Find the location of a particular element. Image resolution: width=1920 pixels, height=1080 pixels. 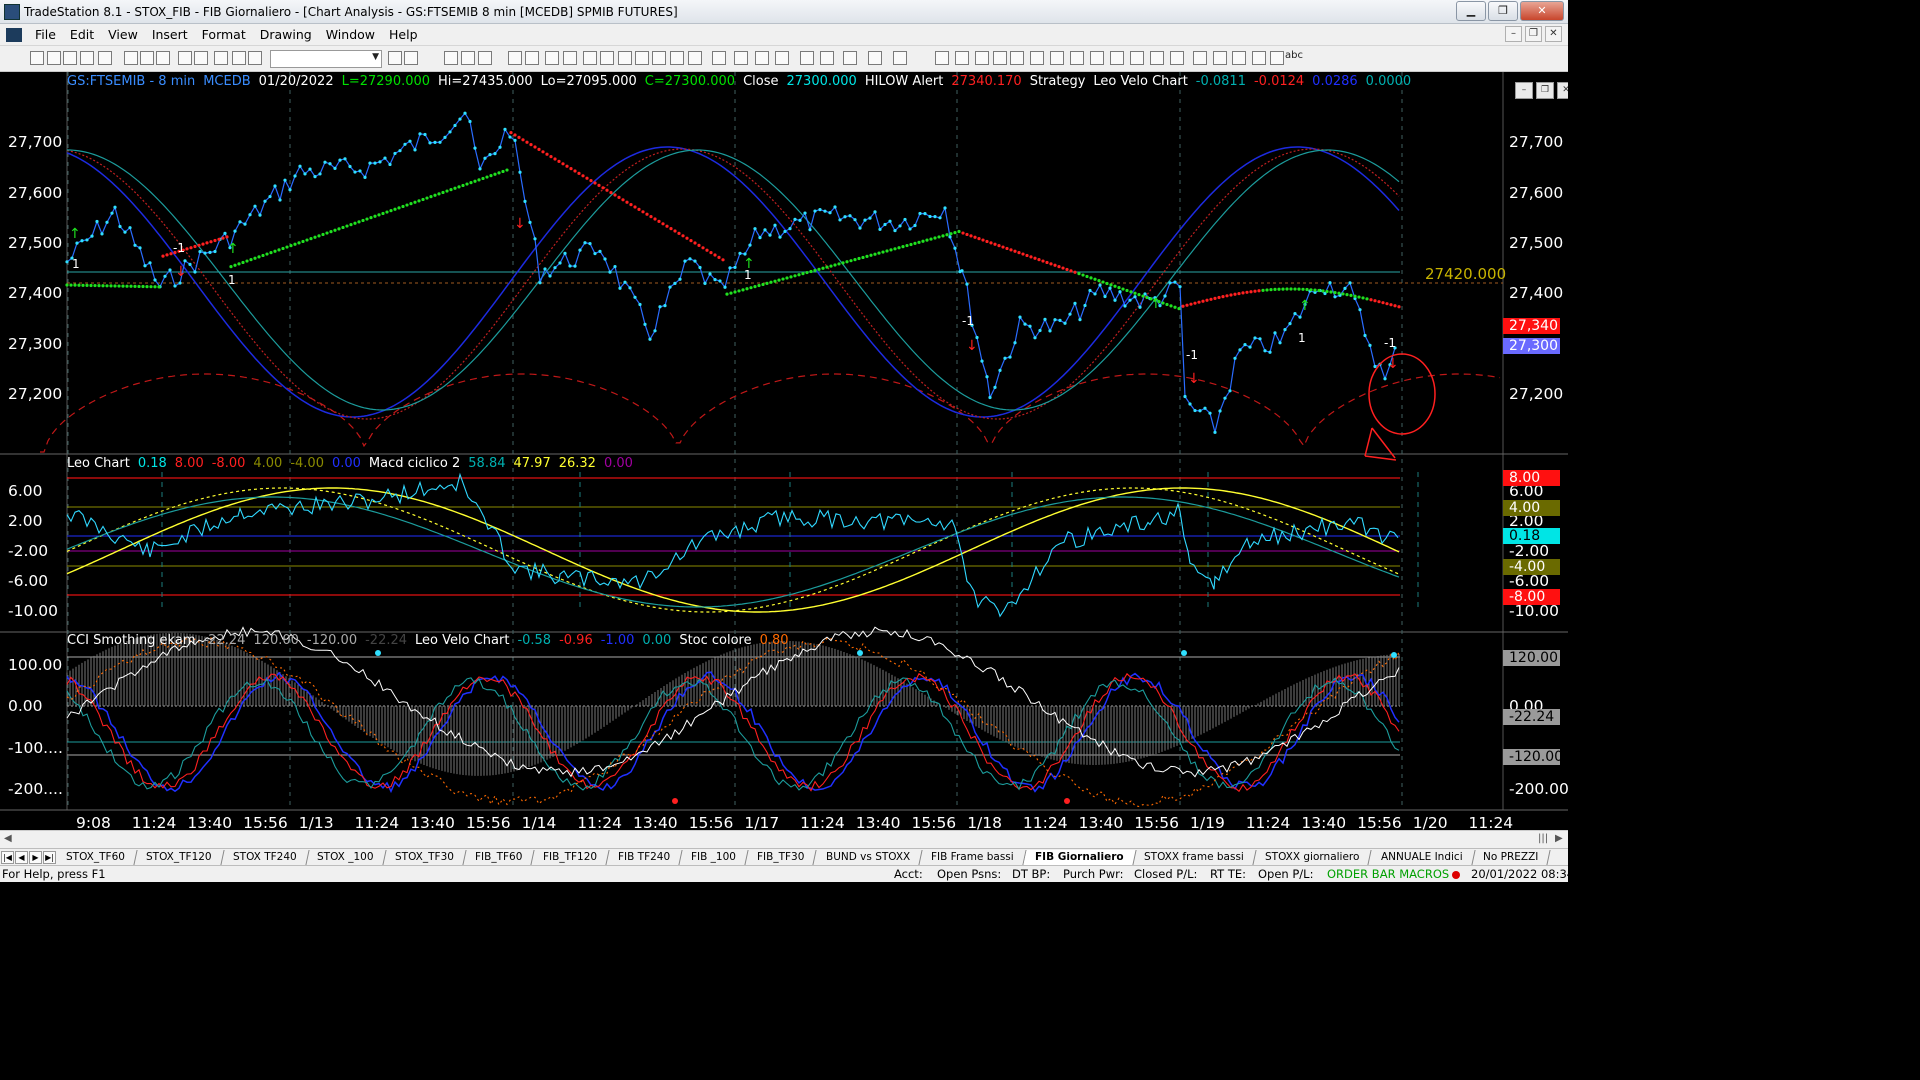

workspace-tab: FIB_TF120 is located at coordinates (570, 857).